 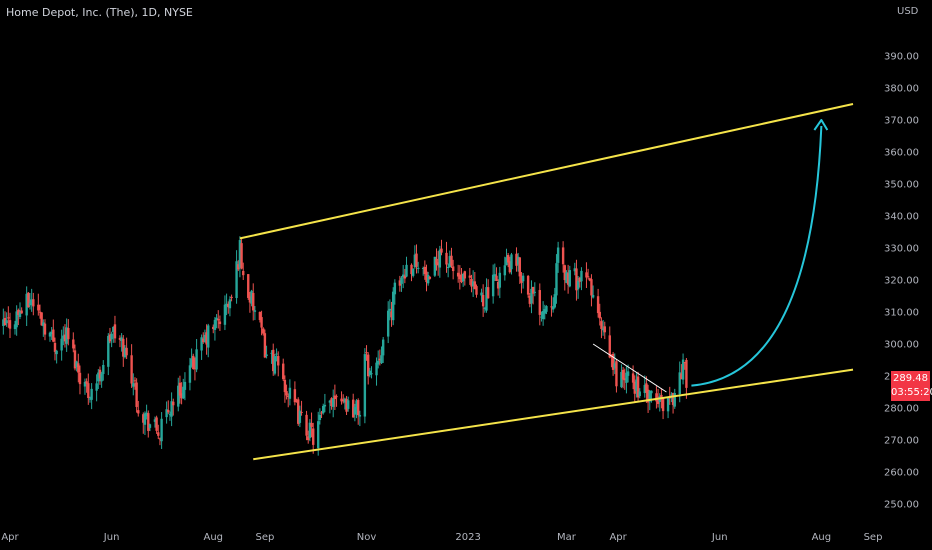 I want to click on x-tick-label: Sep, so click(x=264, y=537).